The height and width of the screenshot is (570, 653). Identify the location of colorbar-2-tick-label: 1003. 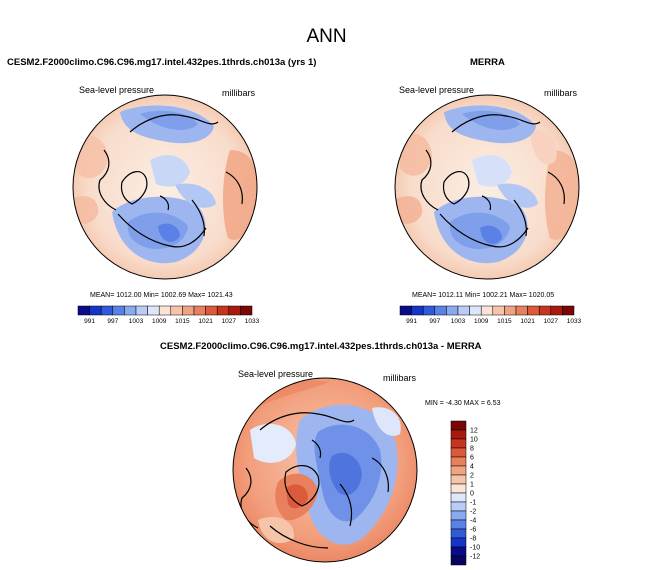
(458, 321).